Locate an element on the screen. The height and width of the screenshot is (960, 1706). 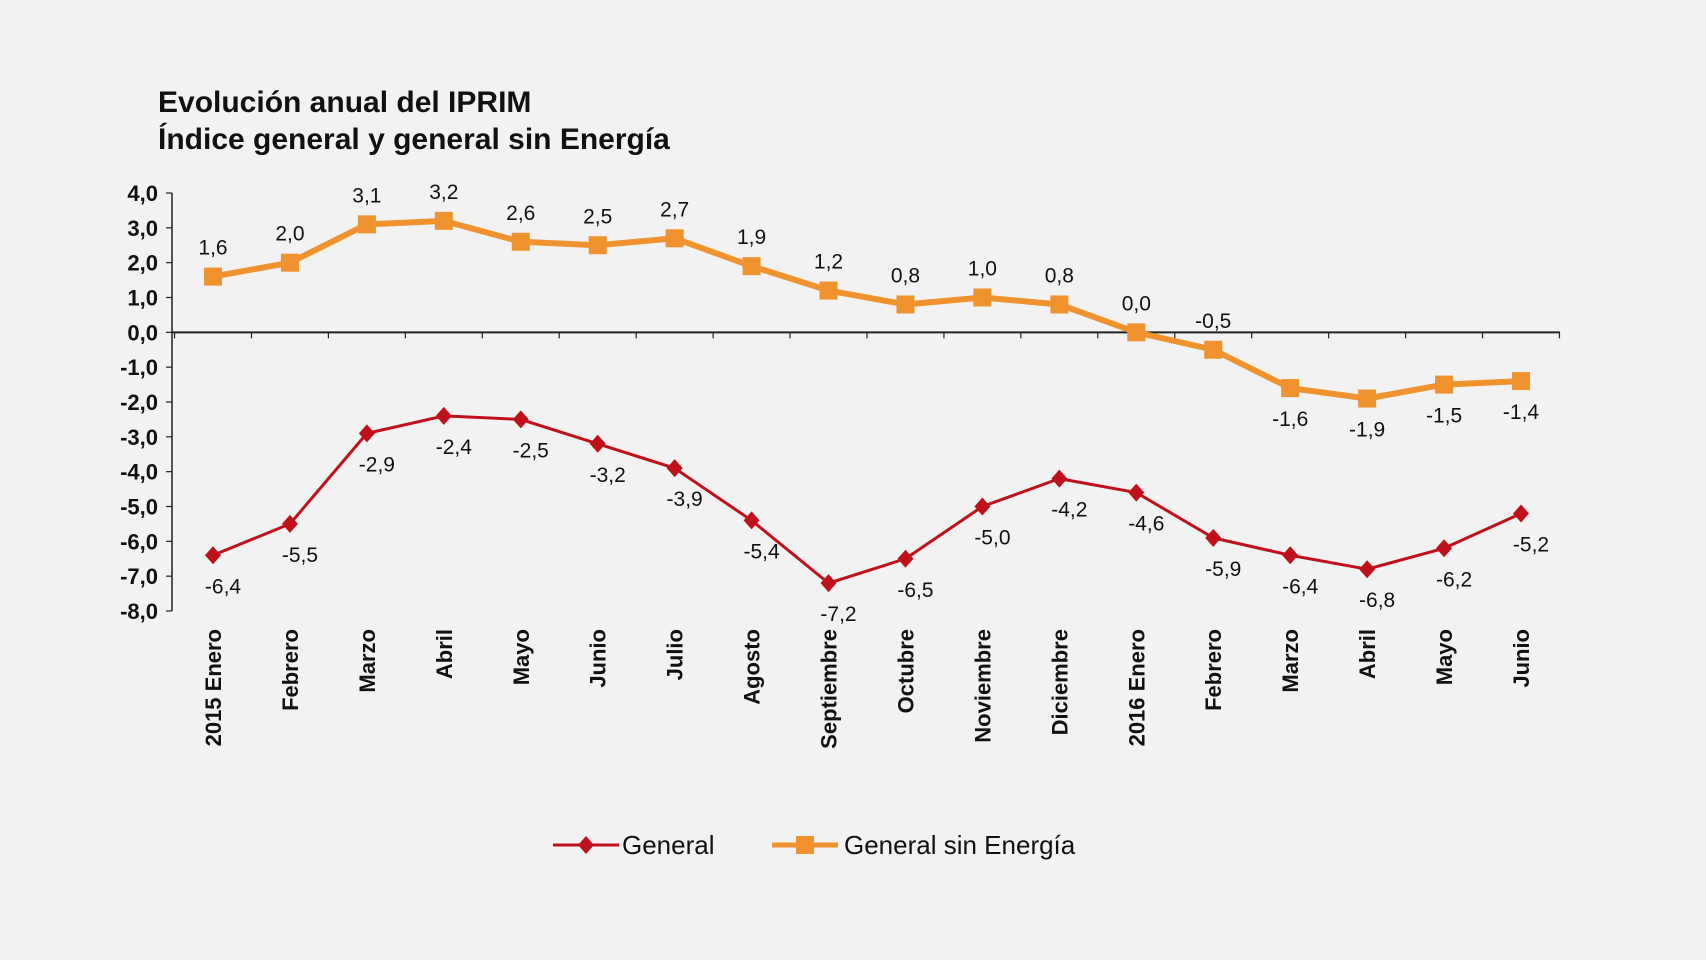
y-tick-label: -5,0 is located at coordinates (139, 507).